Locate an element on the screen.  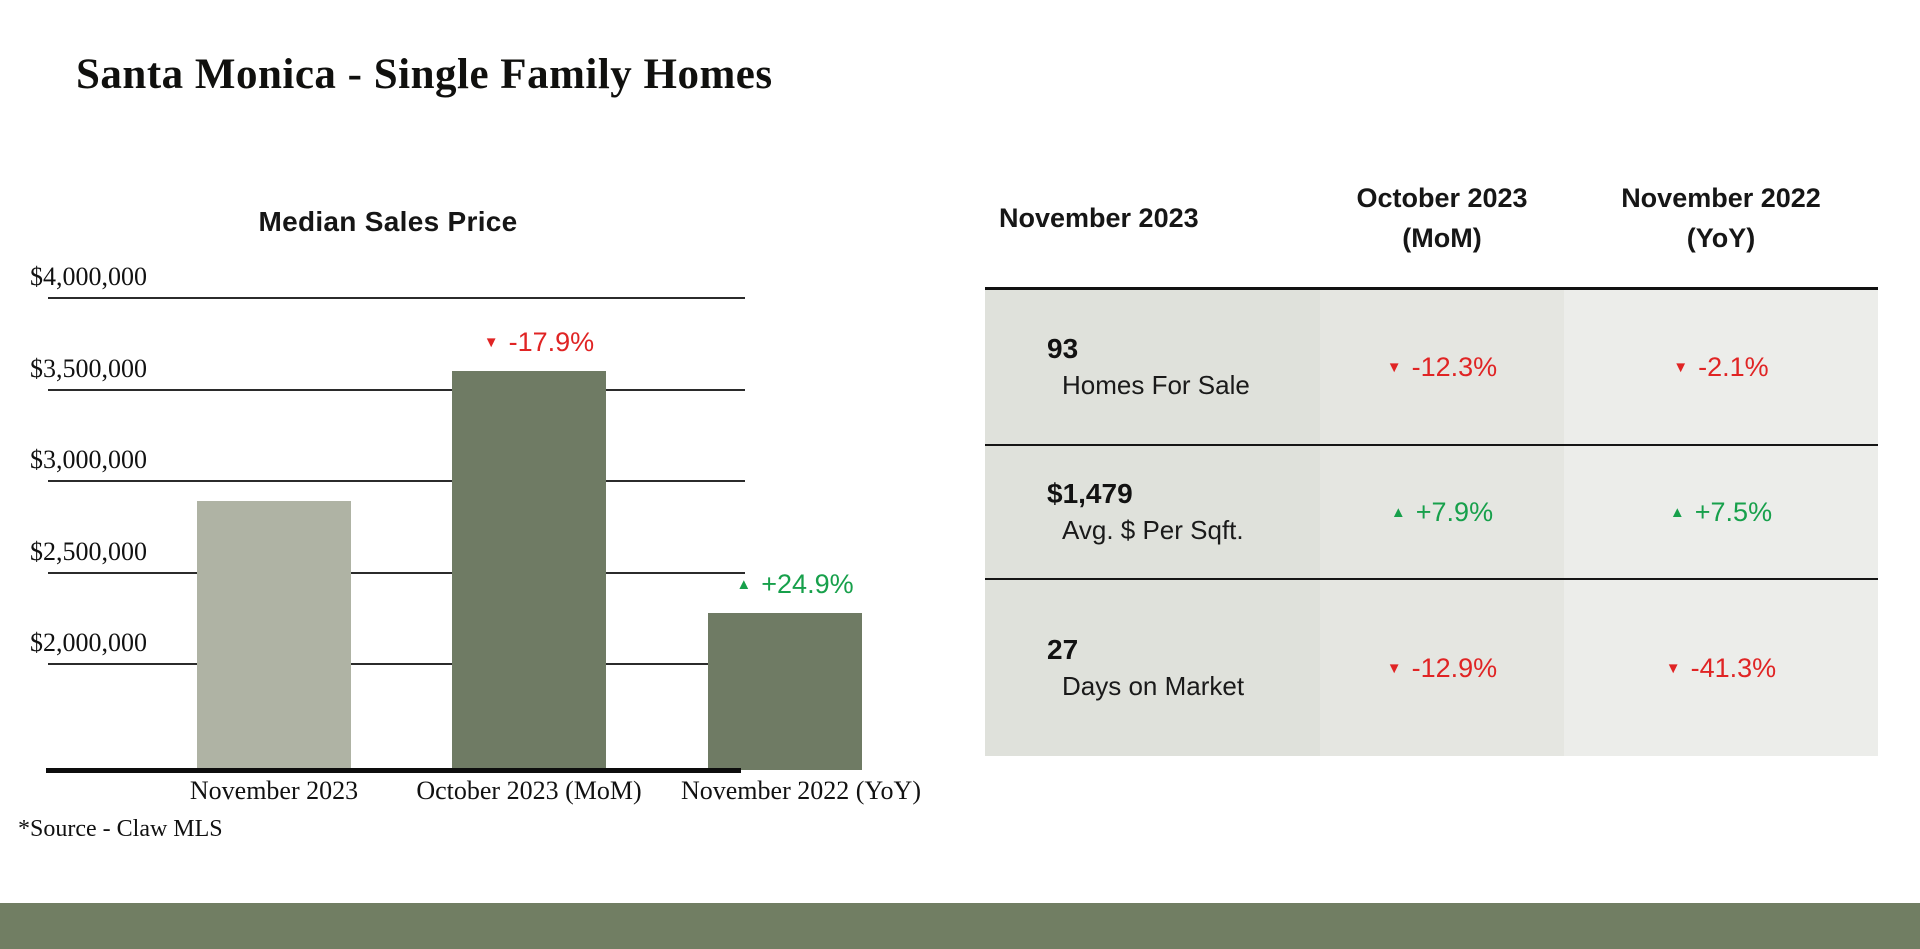
x-tick-november-2023: November 2023 is located at coordinates (274, 790).